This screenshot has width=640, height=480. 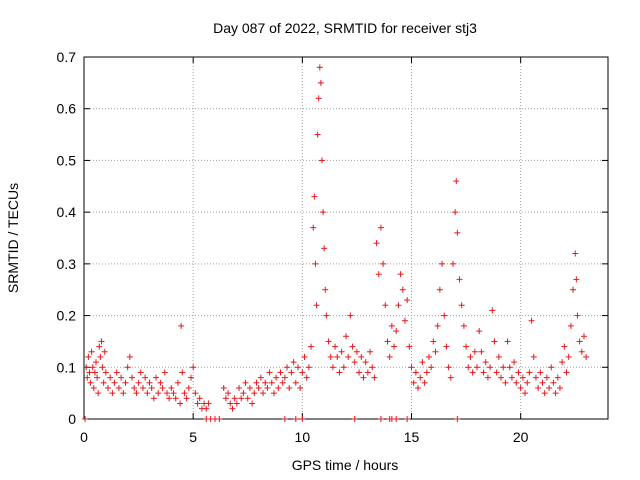 What do you see at coordinates (303, 437) in the screenshot?
I see `x-tick-label: 10` at bounding box center [303, 437].